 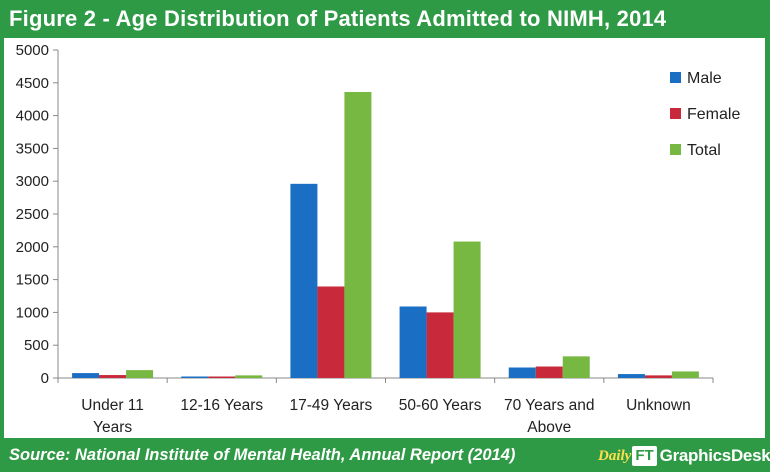 What do you see at coordinates (221, 405) in the screenshot?
I see `x-category-label: 12-16 Years` at bounding box center [221, 405].